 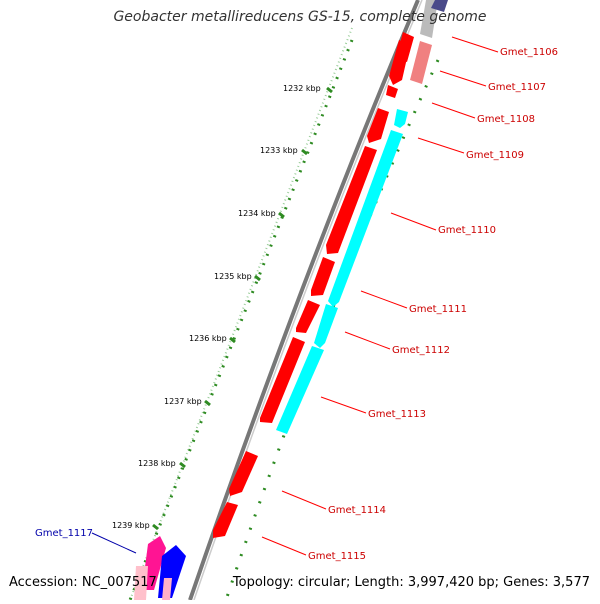 I want to click on gene-arrow-magenta, so click(x=154, y=563).